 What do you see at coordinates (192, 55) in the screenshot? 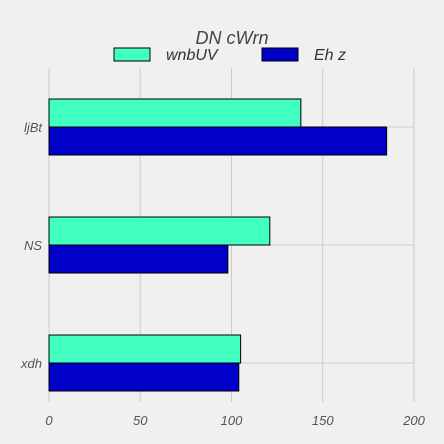
I see `legend-label: wnbUV` at bounding box center [192, 55].